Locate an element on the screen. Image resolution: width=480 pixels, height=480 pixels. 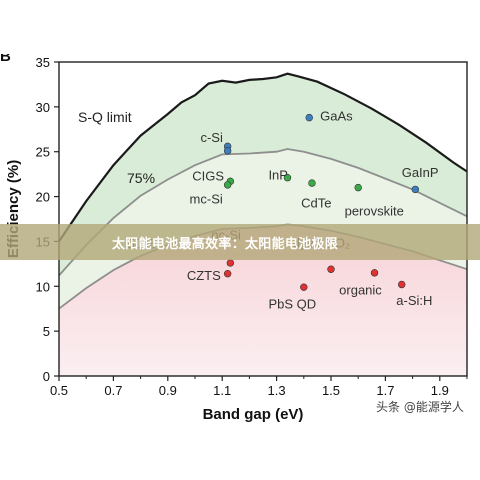
point-label-mc-si: mc-Si is located at coordinates (206, 199).